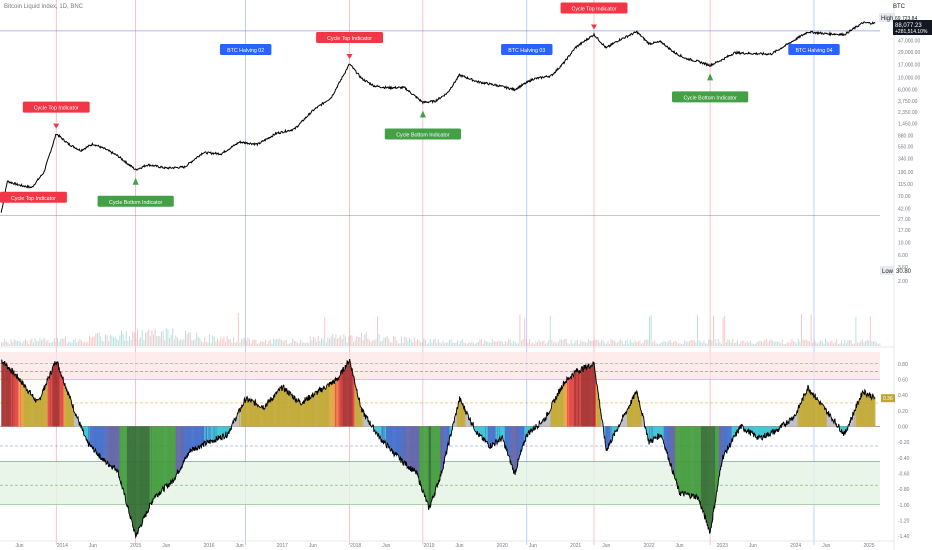 The image size is (932, 550). I want to click on last-price-box, so click(912, 27).